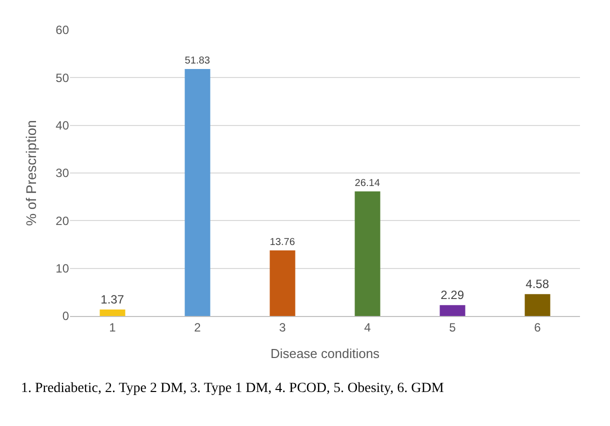 Image resolution: width=610 pixels, height=426 pixels. What do you see at coordinates (112, 299) in the screenshot?
I see `data-label: 1.37` at bounding box center [112, 299].